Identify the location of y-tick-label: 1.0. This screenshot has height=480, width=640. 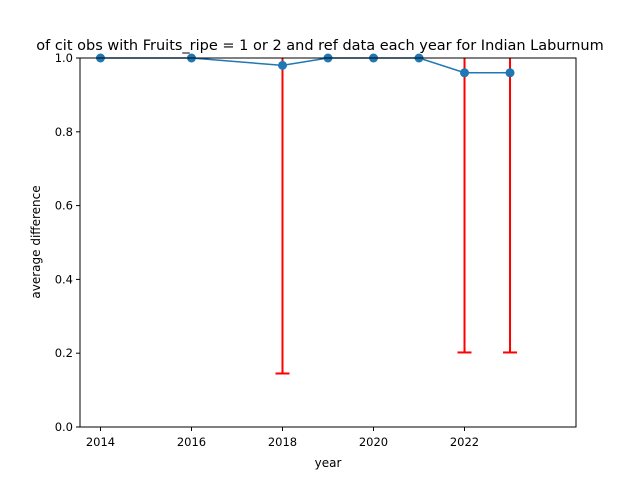
(64, 58).